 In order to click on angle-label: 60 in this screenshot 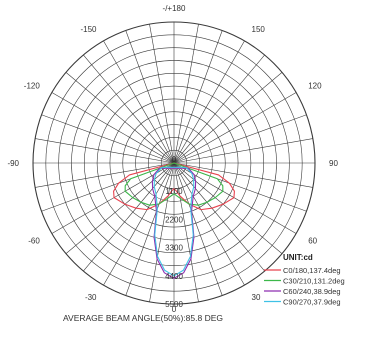, I will do `click(312, 241)`.